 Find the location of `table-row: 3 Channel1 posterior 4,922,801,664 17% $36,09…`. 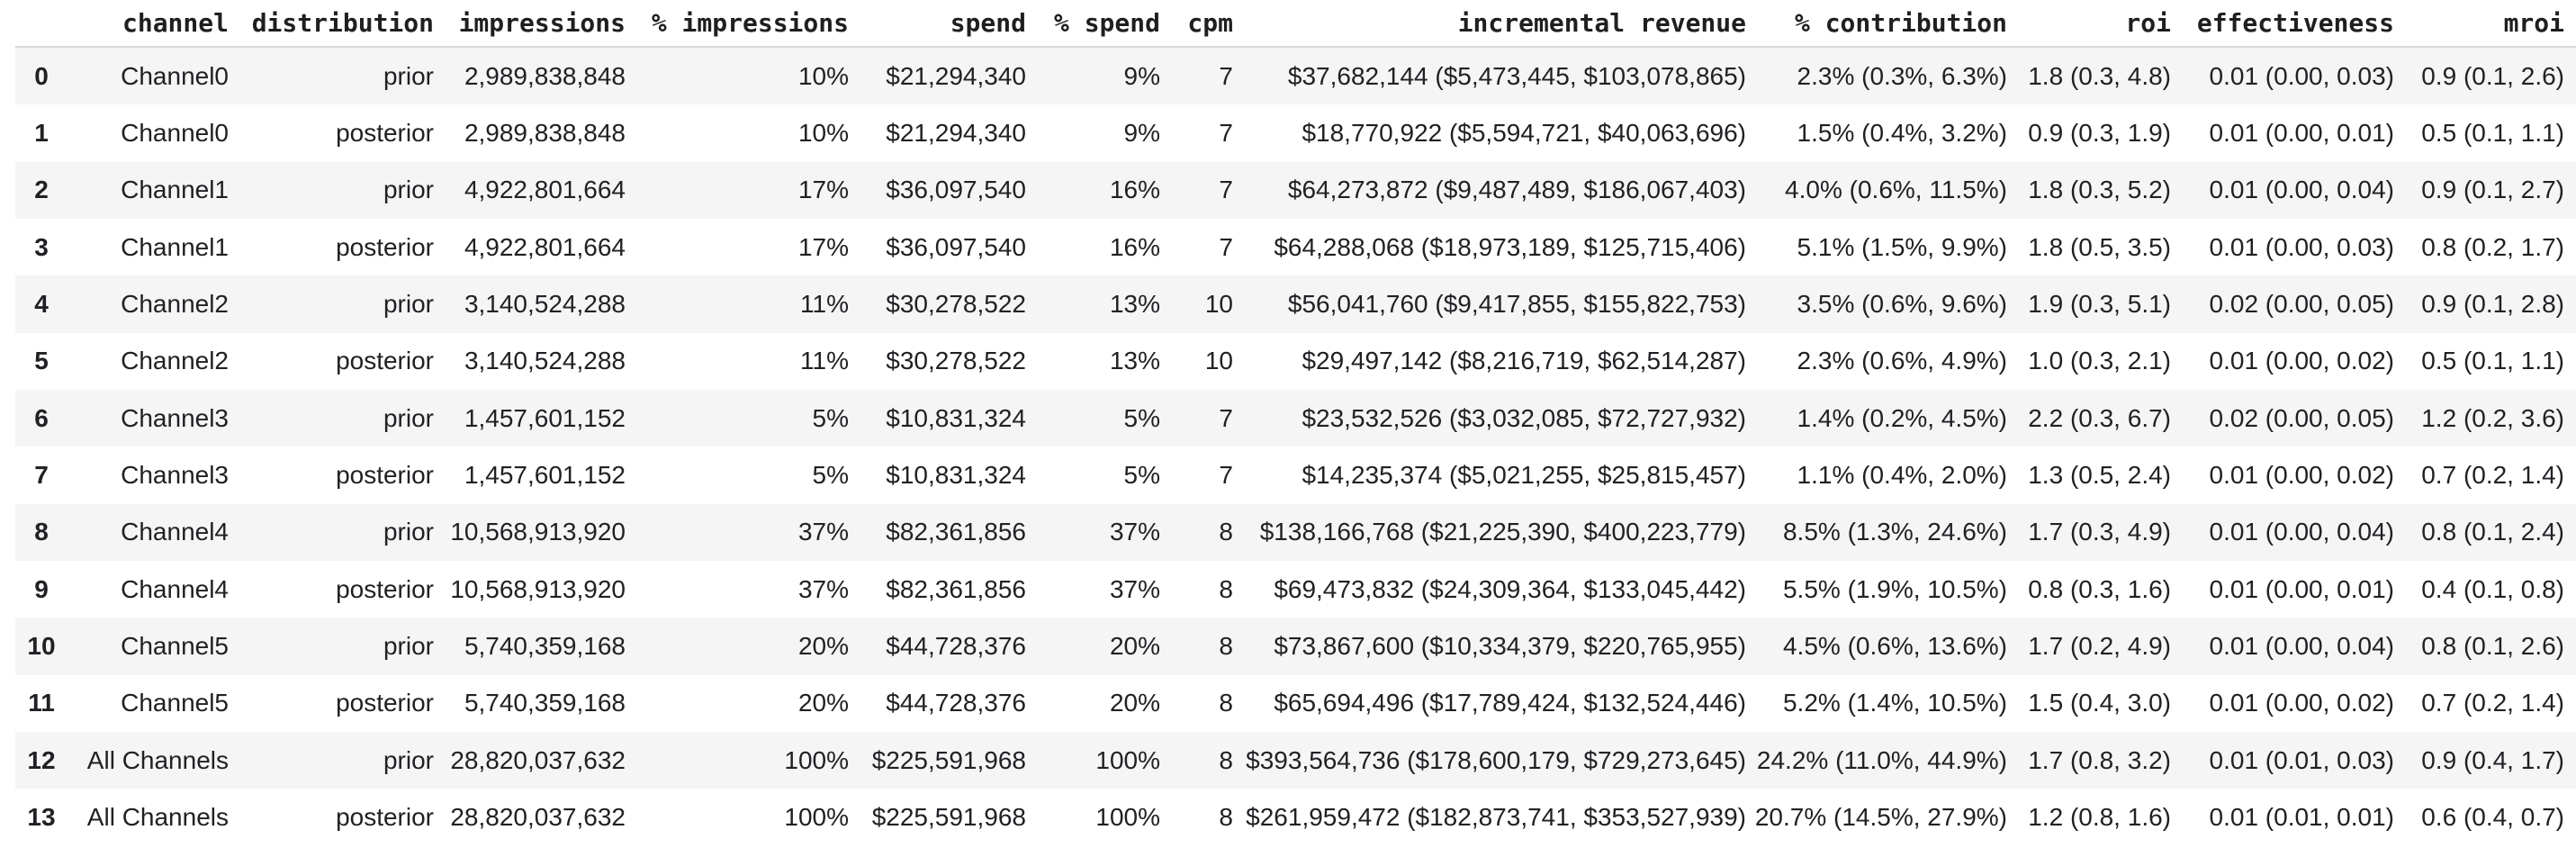

table-row: 3 Channel1 posterior 4,922,801,664 17% $36,09… is located at coordinates (1295, 248).